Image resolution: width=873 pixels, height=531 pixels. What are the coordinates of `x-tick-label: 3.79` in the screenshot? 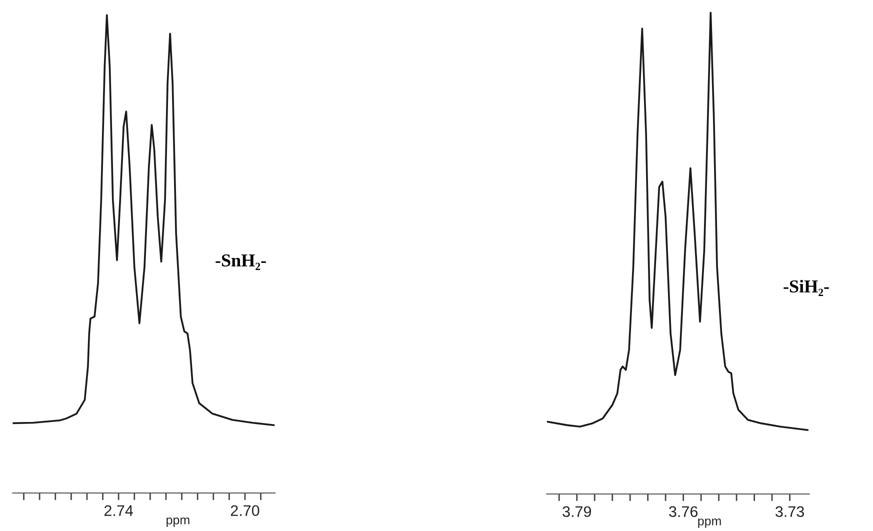 It's located at (577, 512).